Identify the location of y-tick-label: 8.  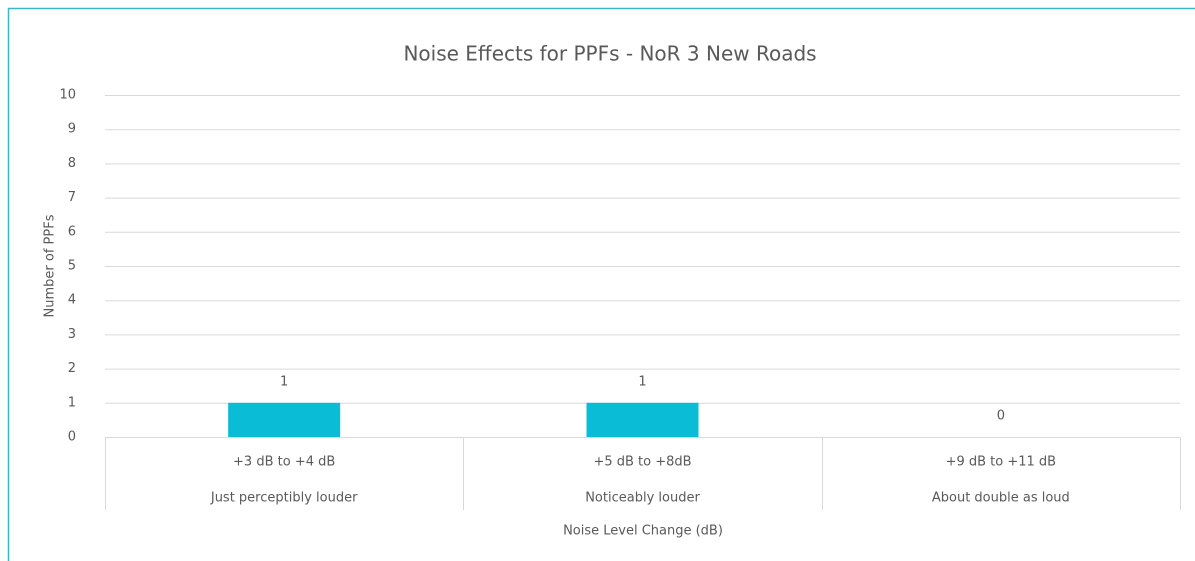
(72, 163).